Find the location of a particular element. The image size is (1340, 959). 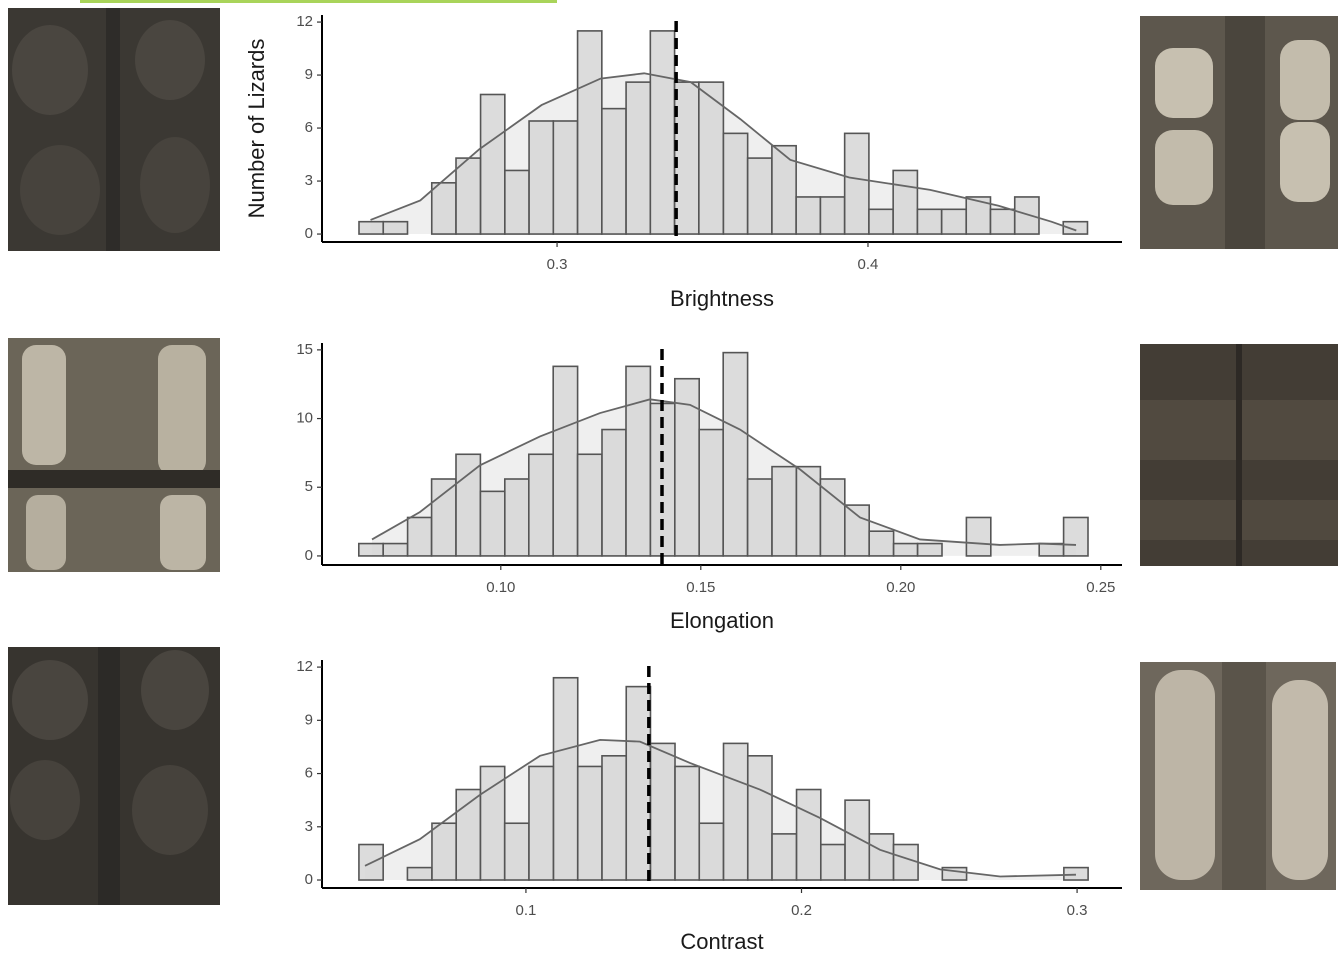

x-tick-label: 0.4 is located at coordinates (868, 264).